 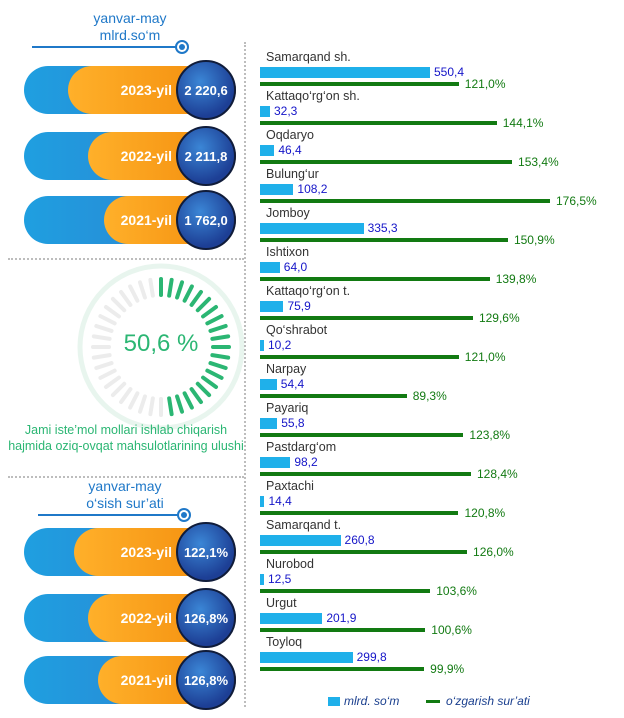 What do you see at coordinates (182, 47) in the screenshot?
I see `top-header-ring-icon` at bounding box center [182, 47].